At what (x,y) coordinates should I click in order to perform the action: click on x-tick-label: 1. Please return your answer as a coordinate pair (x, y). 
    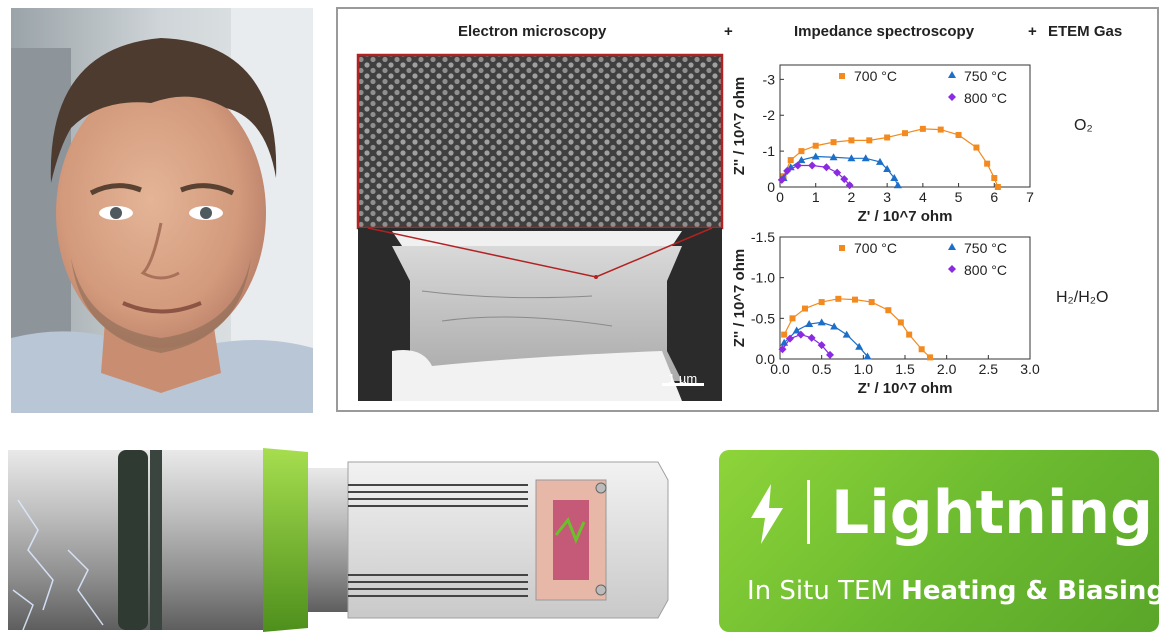
    Looking at the image, I should click on (816, 197).